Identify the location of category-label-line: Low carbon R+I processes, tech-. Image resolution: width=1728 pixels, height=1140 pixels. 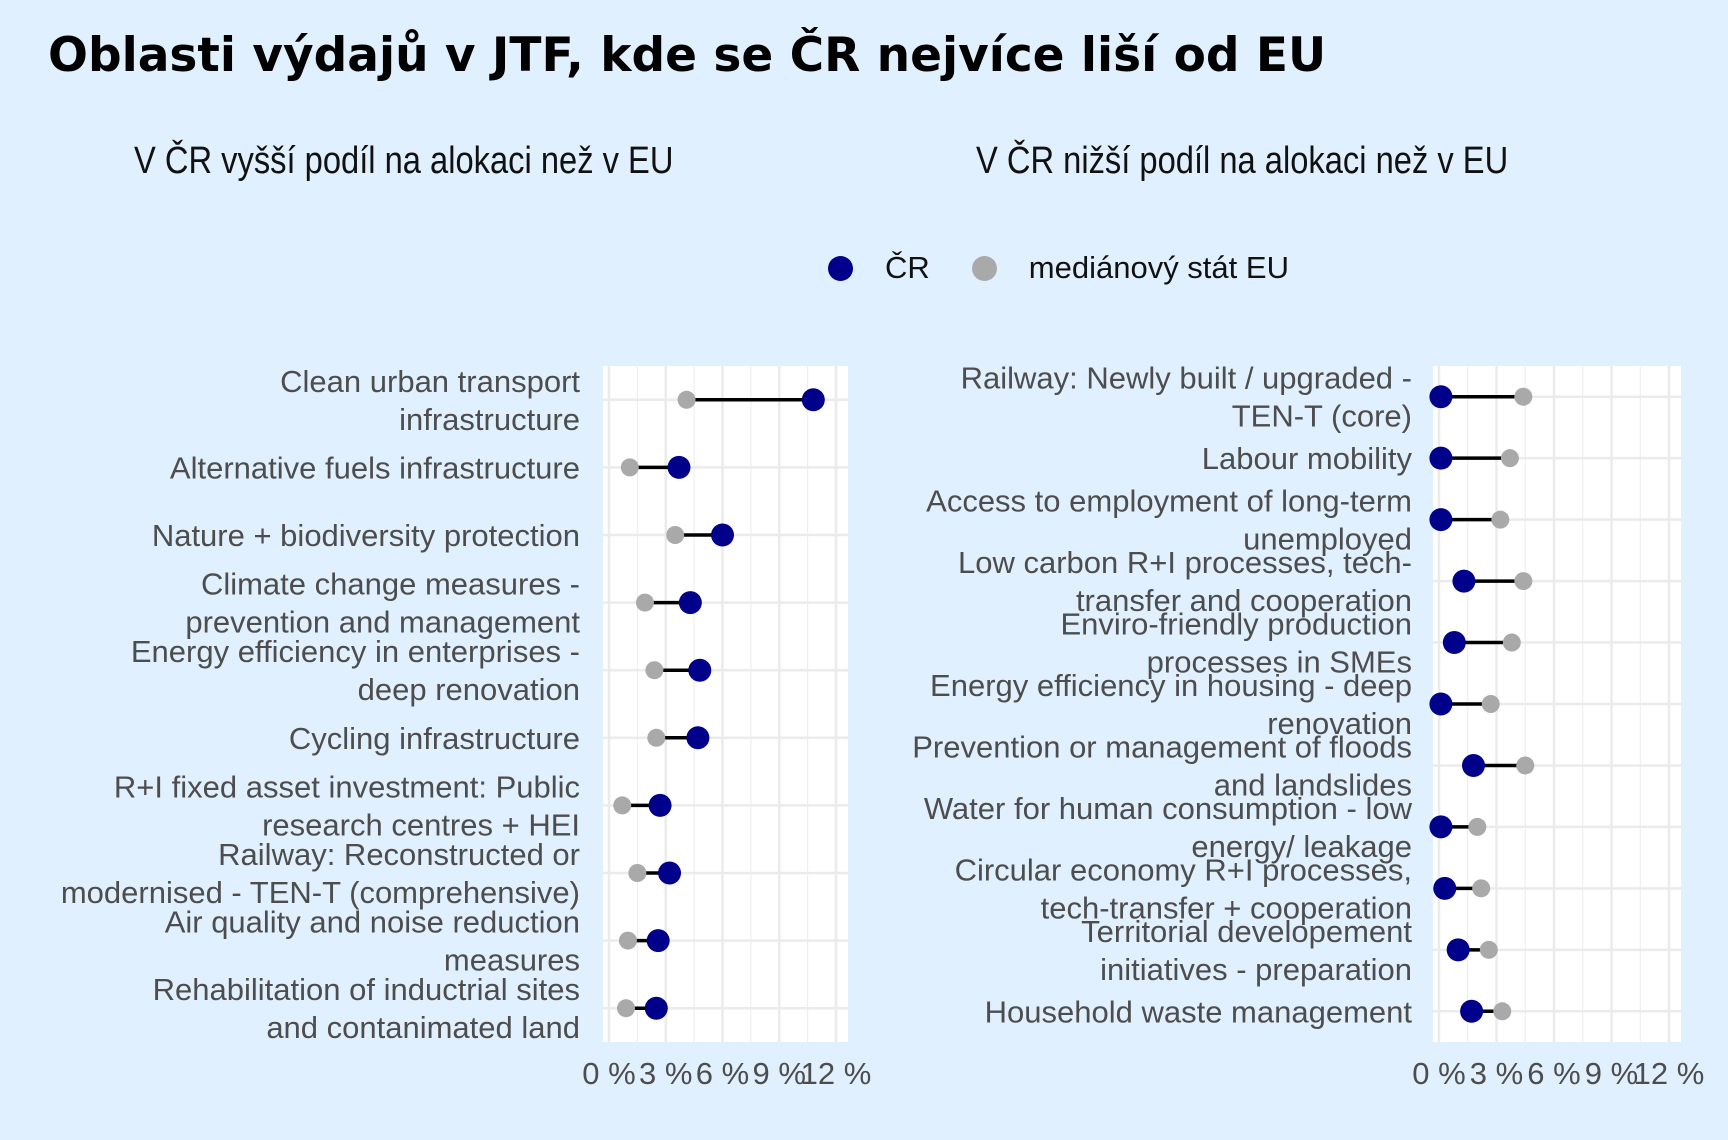
(1185, 562).